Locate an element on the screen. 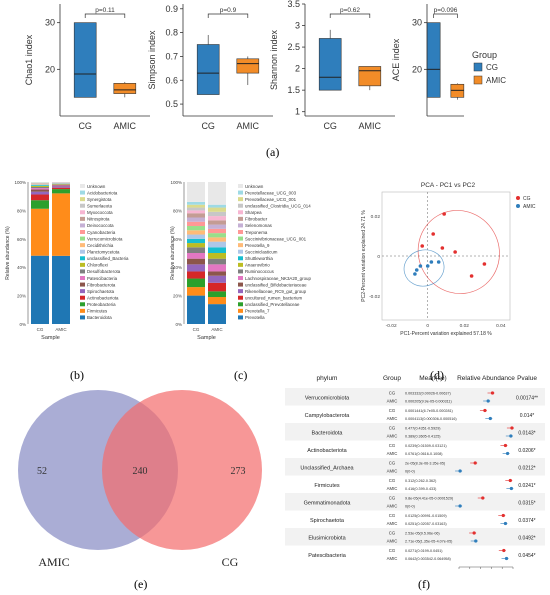 The height and width of the screenshot is (595, 550). y-tick-label: 80% is located at coordinates (177, 210).